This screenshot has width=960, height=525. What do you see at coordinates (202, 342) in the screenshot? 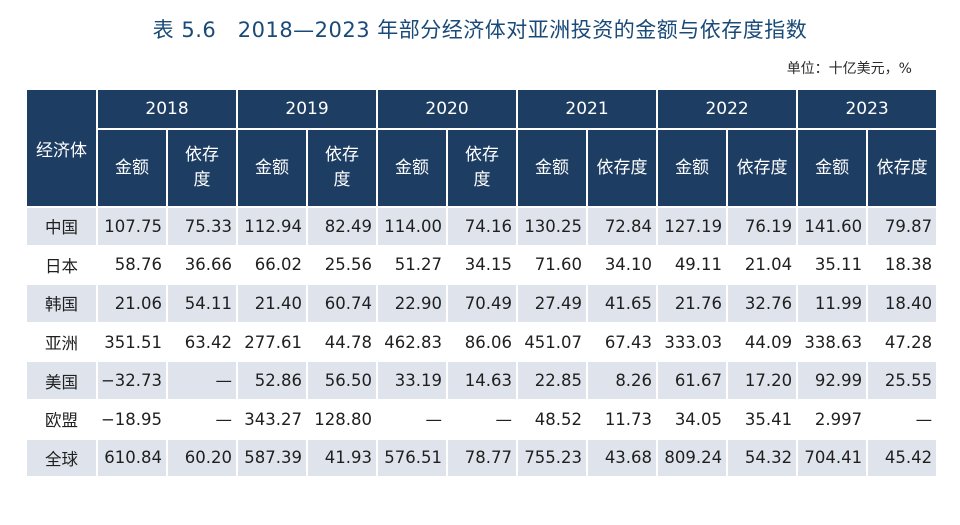
I see `dependency-cell: 63.42` at bounding box center [202, 342].